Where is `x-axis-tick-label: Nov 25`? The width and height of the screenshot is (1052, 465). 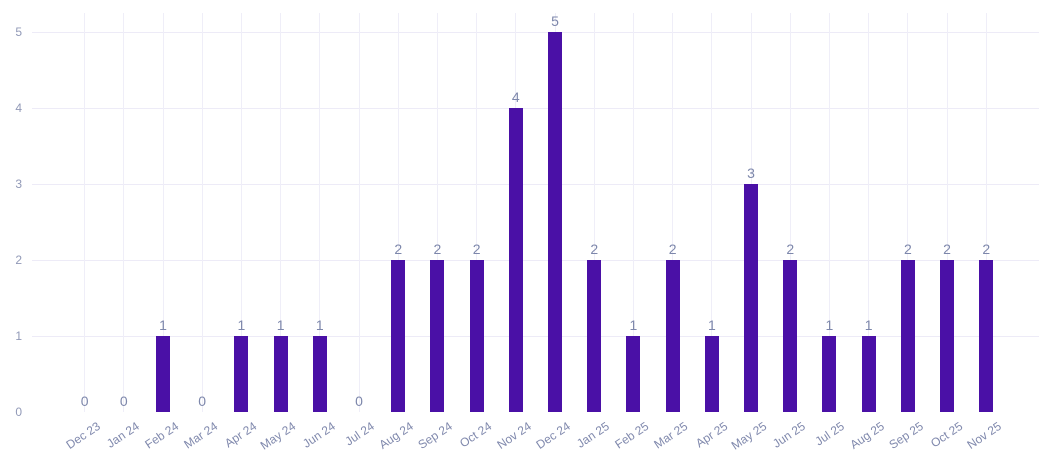
x-axis-tick-label: Nov 25 is located at coordinates (984, 435).